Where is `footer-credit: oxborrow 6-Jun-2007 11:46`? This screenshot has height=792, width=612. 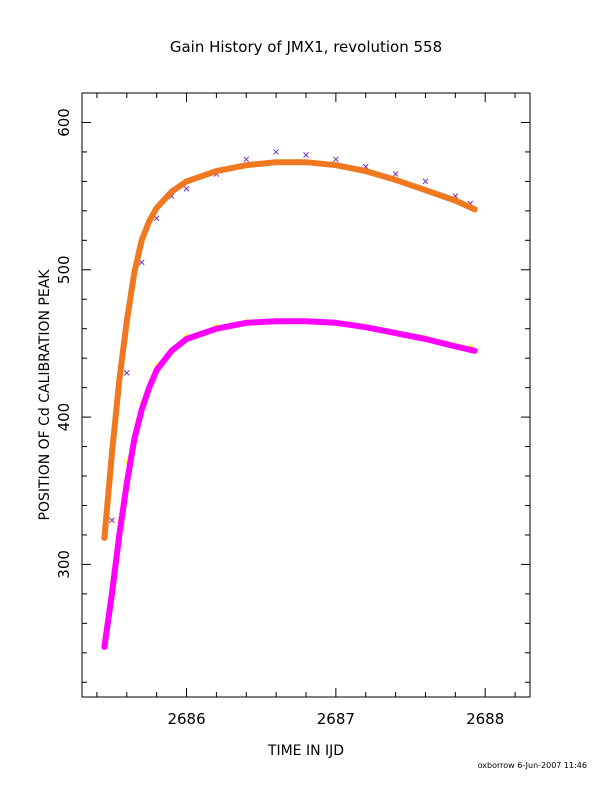
footer-credit: oxborrow 6-Jun-2007 11:46 is located at coordinates (532, 765).